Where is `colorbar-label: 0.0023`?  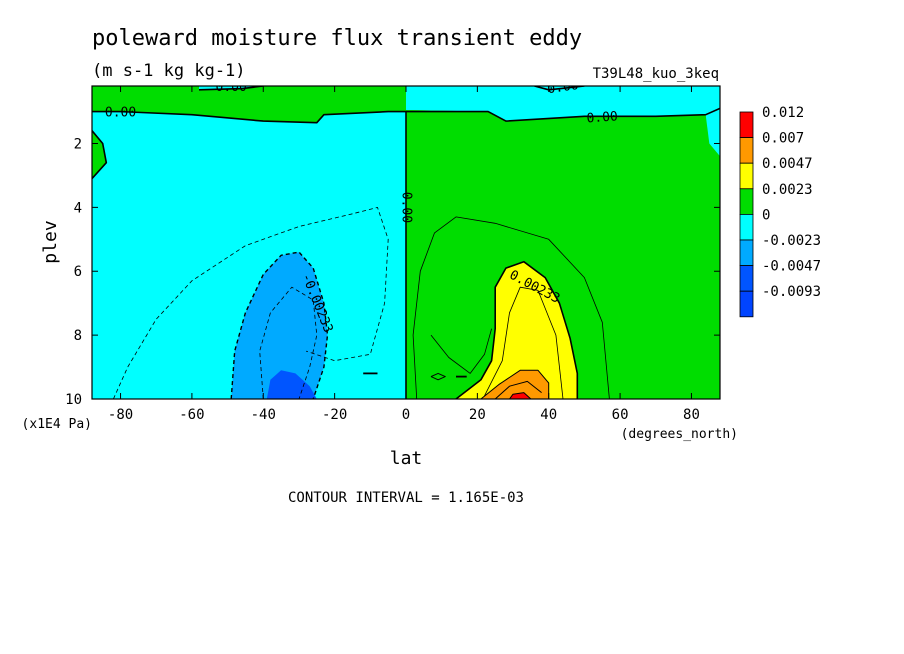
colorbar-label: 0.0023 is located at coordinates (787, 190).